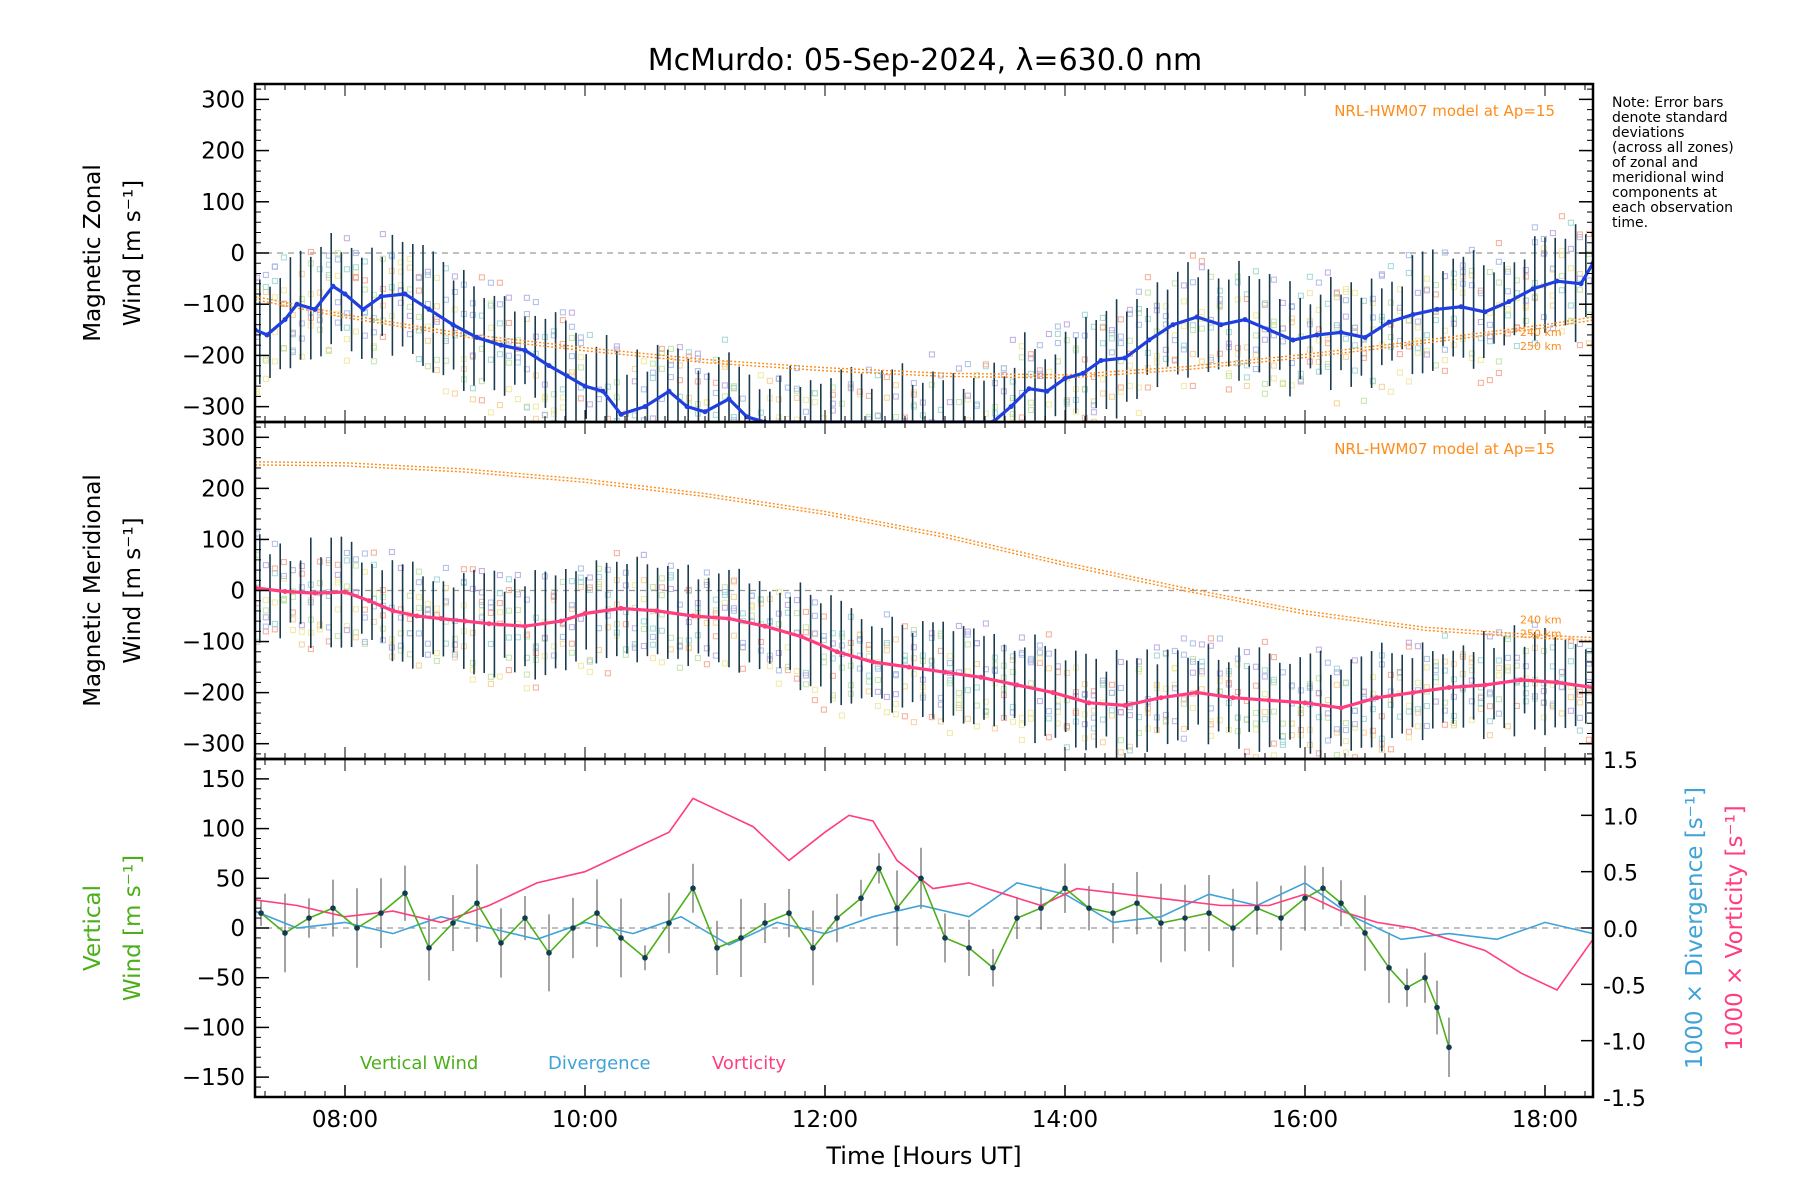 This screenshot has height=1200, width=1800. What do you see at coordinates (1620, 817) in the screenshot?
I see `y2-tick-label: 1.0` at bounding box center [1620, 817].